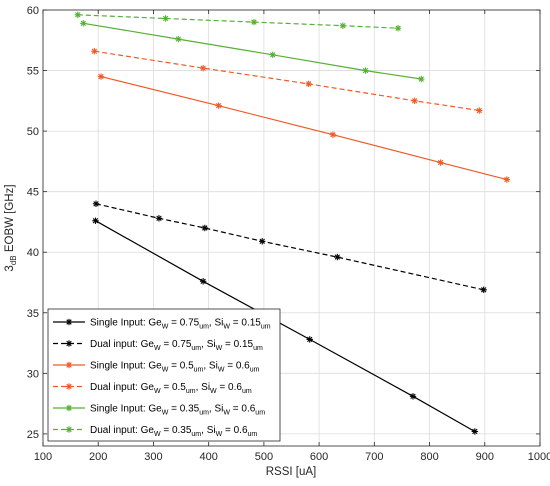 The height and width of the screenshot is (486, 550). Describe the element at coordinates (177, 410) in the screenshot. I see `legend-label: Single Input: GeW = 0.35um, SiW = 0.6um` at that location.